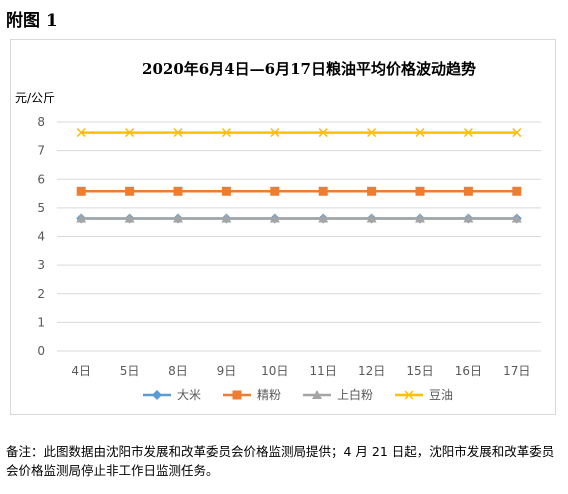 This screenshot has height=494, width=568. Describe the element at coordinates (274, 371) in the screenshot. I see `x-tick-label: 10日` at that location.